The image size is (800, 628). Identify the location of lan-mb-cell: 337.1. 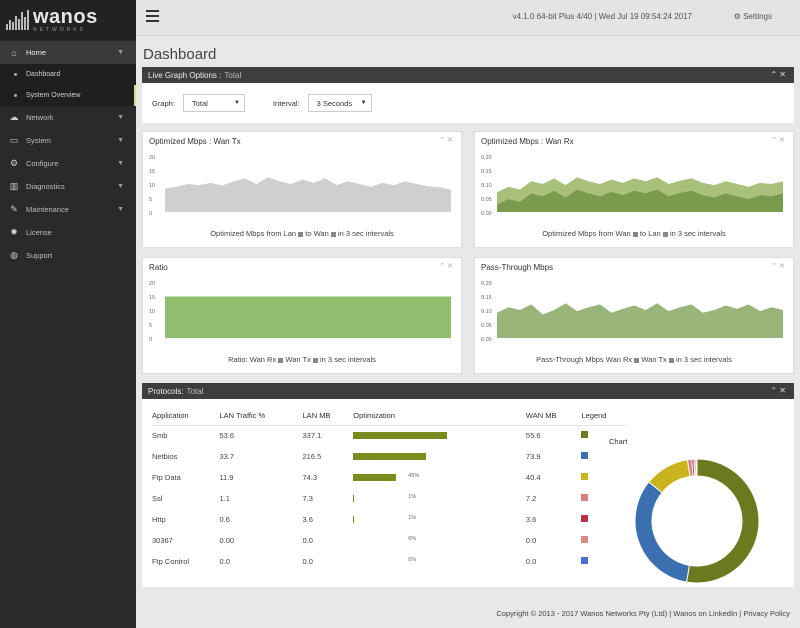
(312, 436).